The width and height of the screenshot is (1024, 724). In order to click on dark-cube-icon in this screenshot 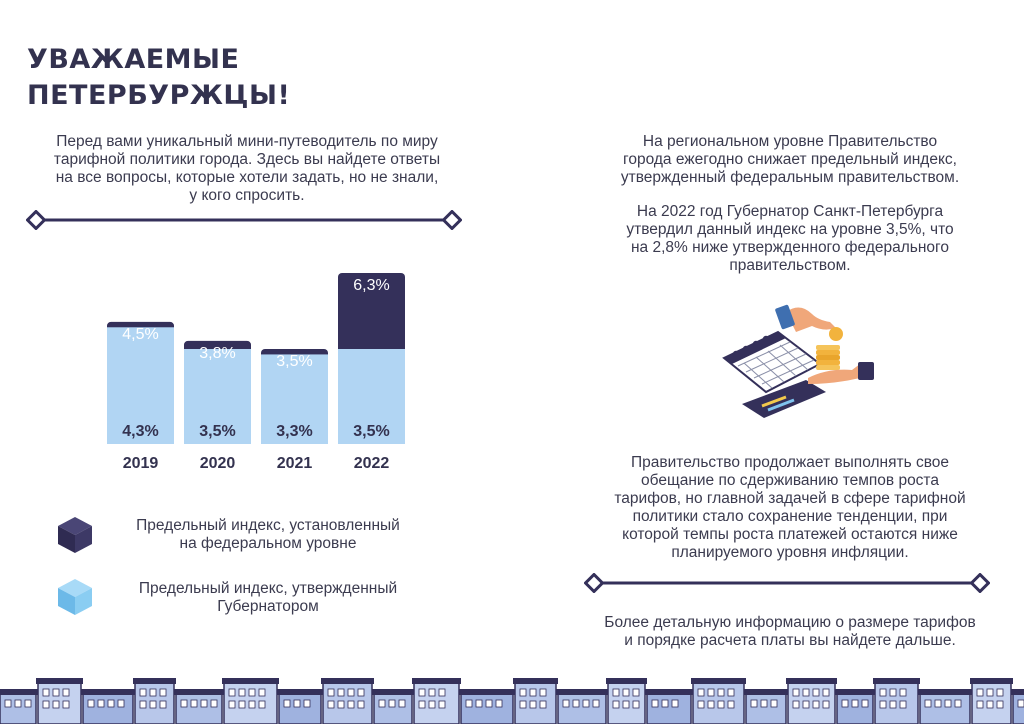, I will do `click(75, 535)`.